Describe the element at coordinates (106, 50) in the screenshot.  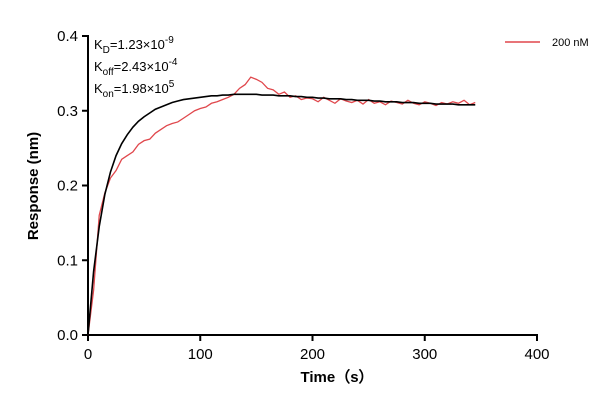
I see `annotation-subscript: D` at that location.